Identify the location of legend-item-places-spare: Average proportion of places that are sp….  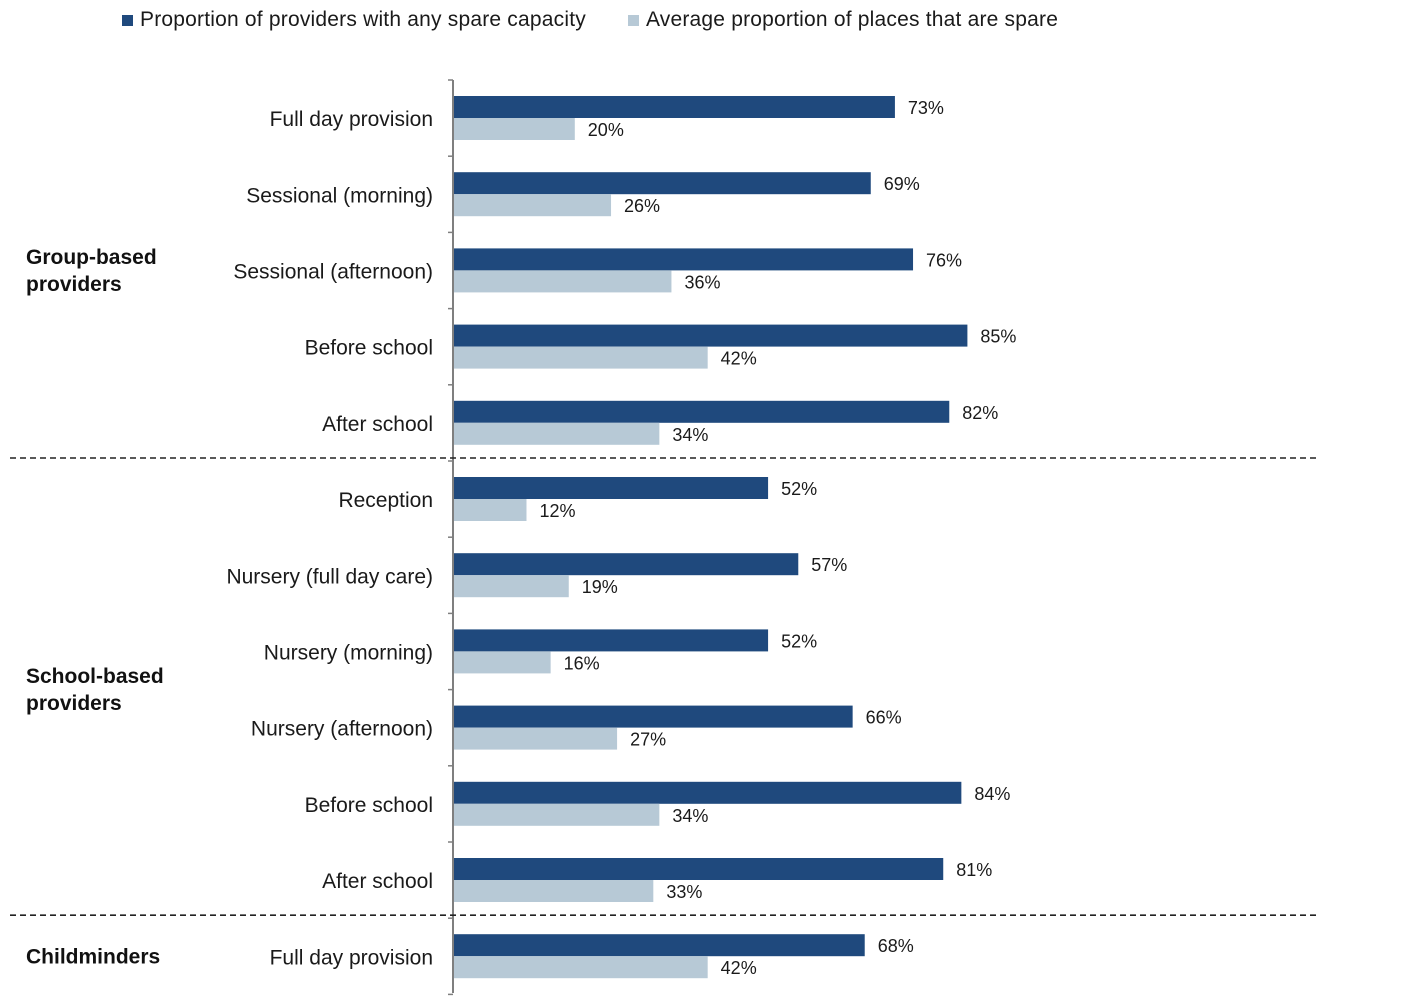
(843, 20).